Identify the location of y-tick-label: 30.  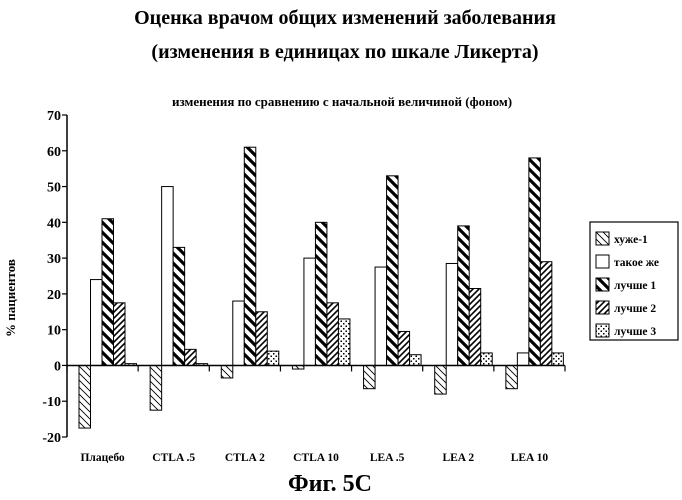
(54, 259).